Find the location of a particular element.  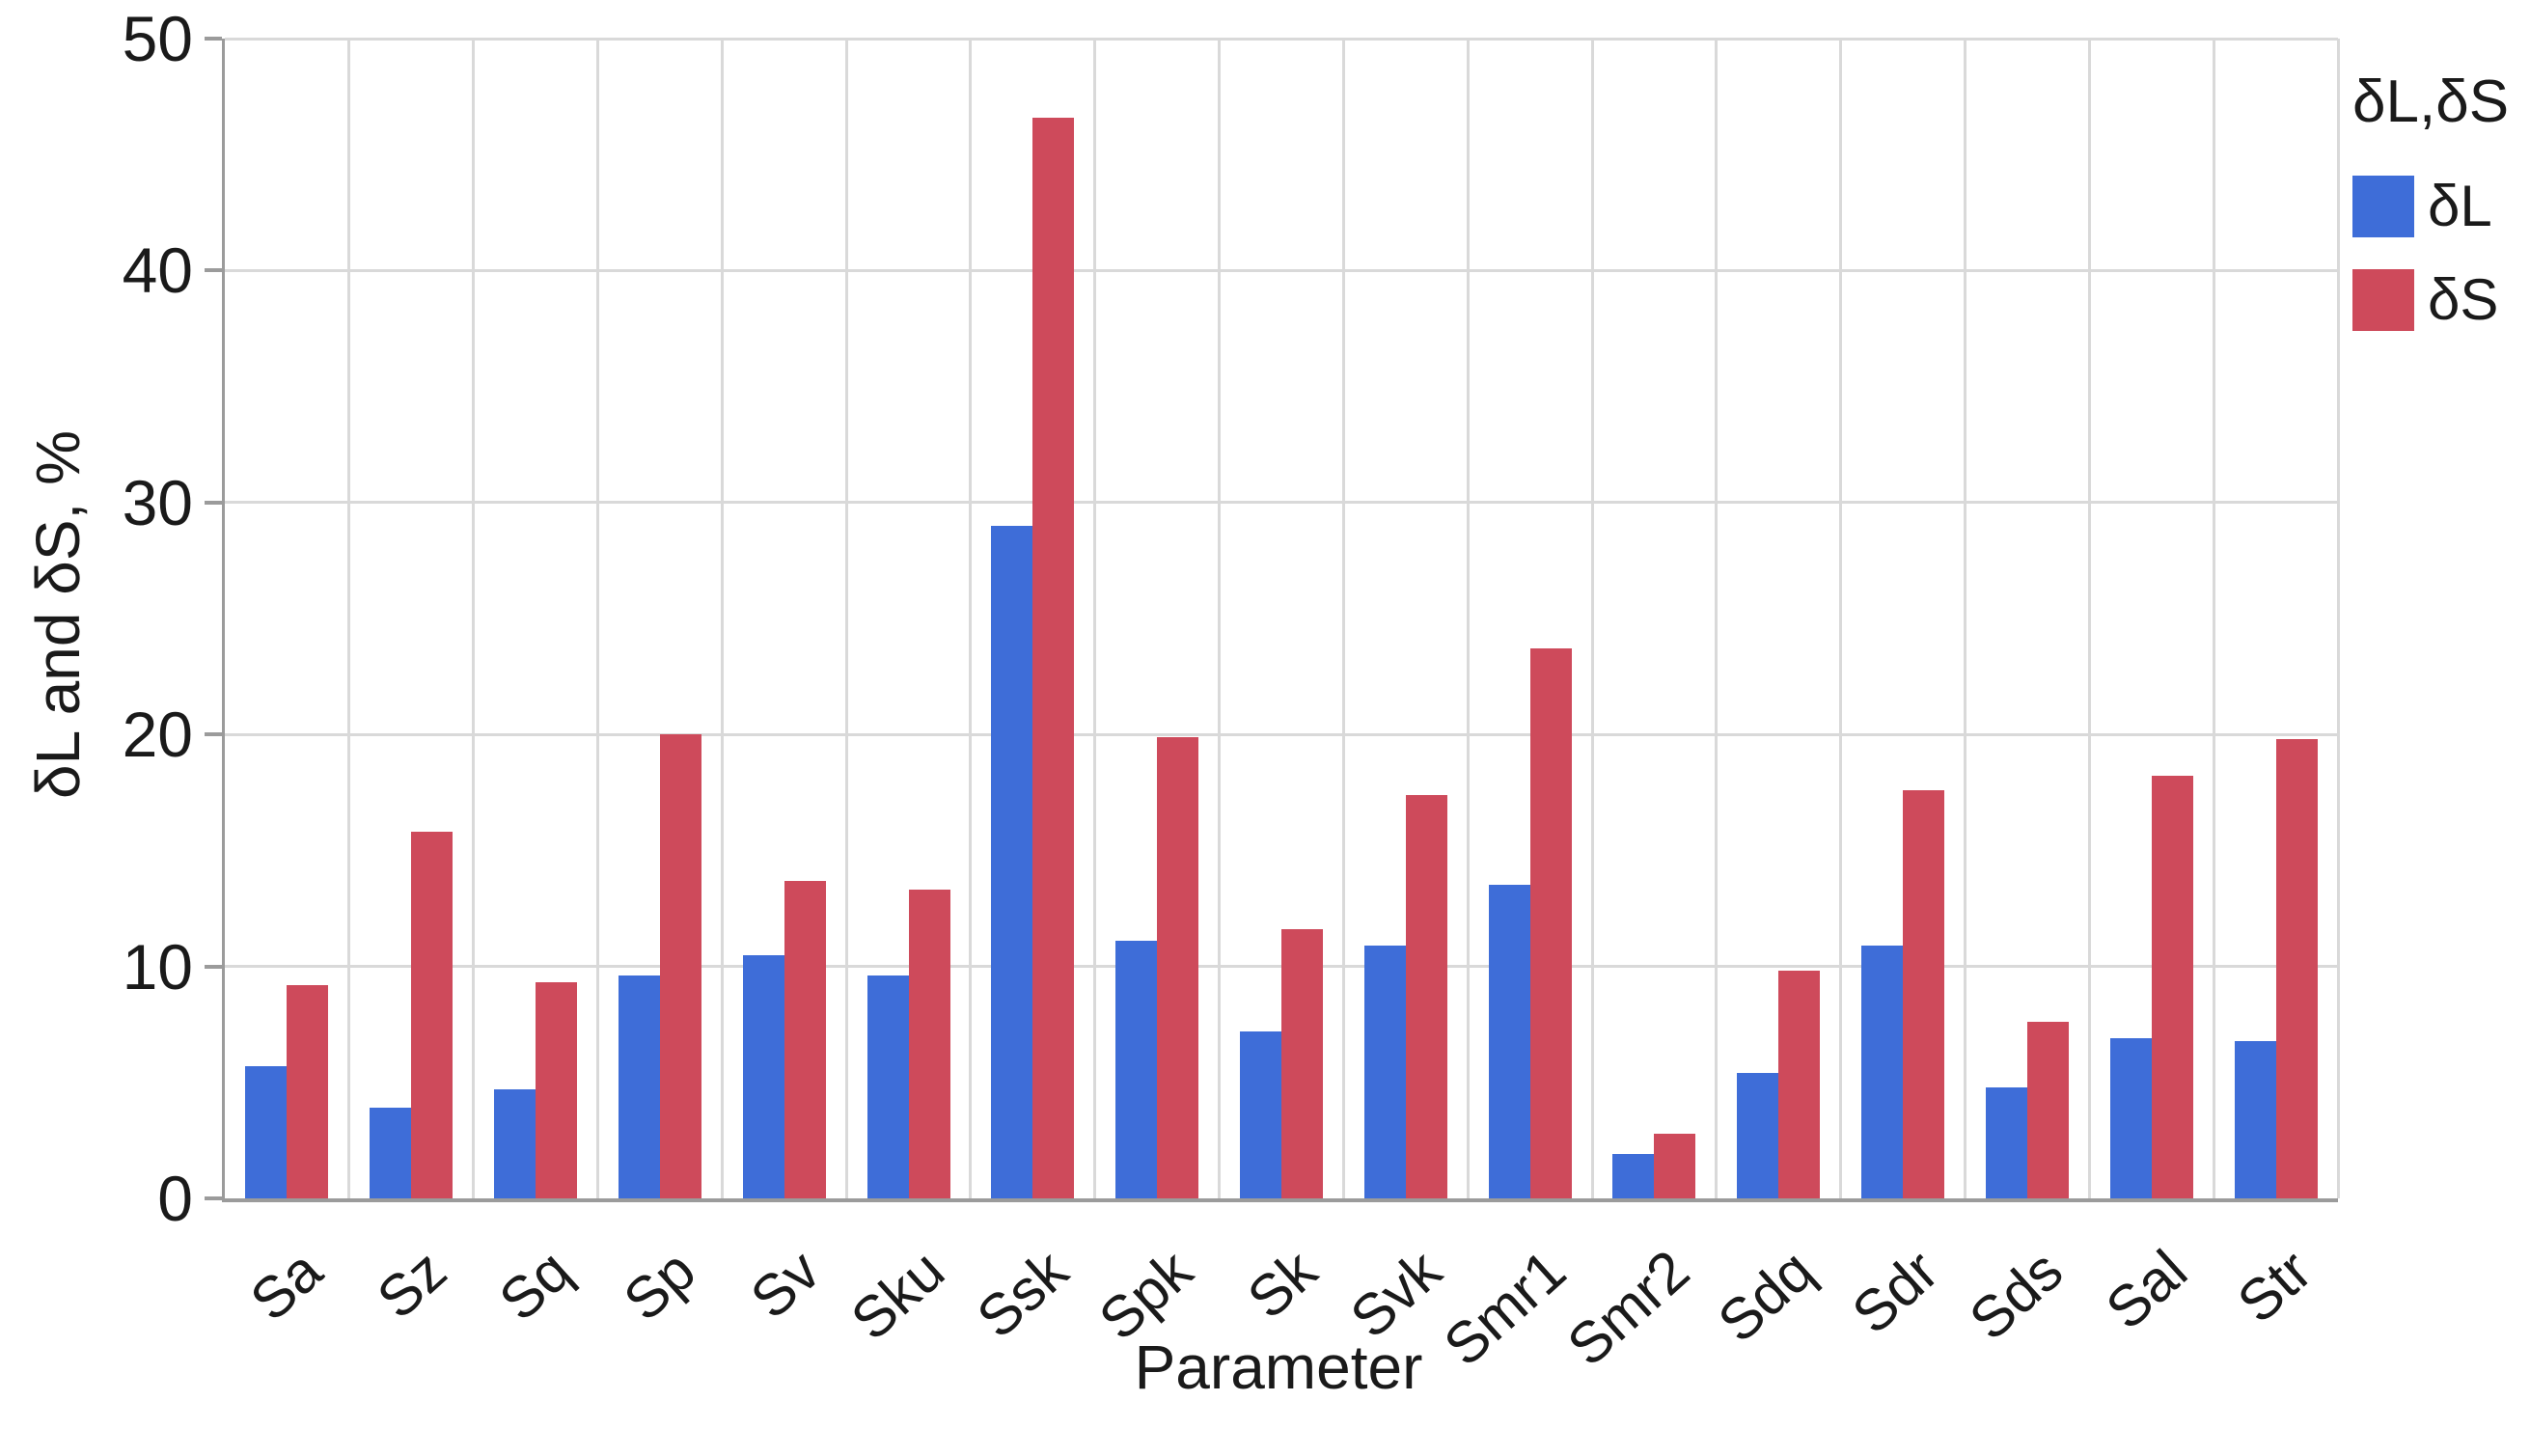

legend-item-dL: δL is located at coordinates (2430, 206).